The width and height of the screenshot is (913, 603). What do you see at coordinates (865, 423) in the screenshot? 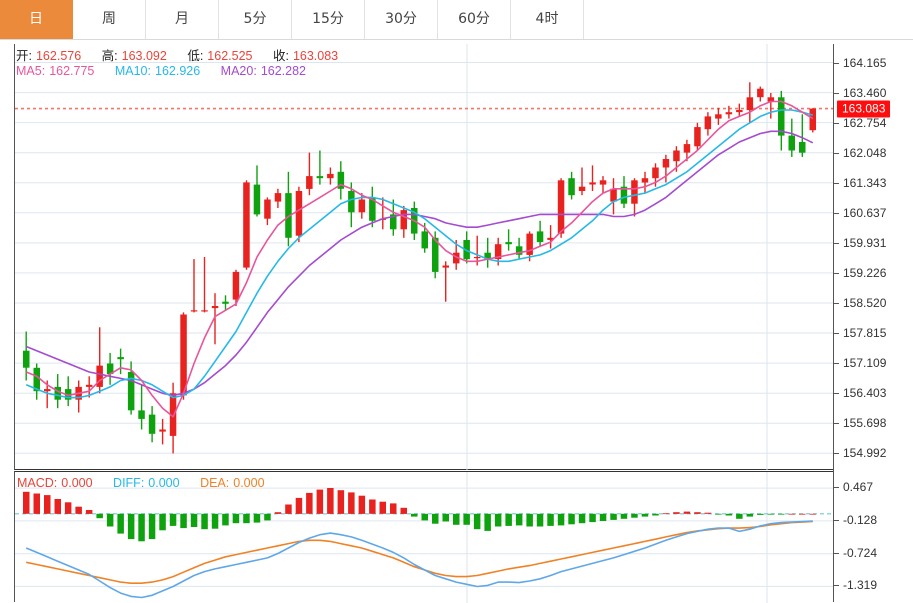
I see `price-tick-label: 155.698` at bounding box center [865, 423].